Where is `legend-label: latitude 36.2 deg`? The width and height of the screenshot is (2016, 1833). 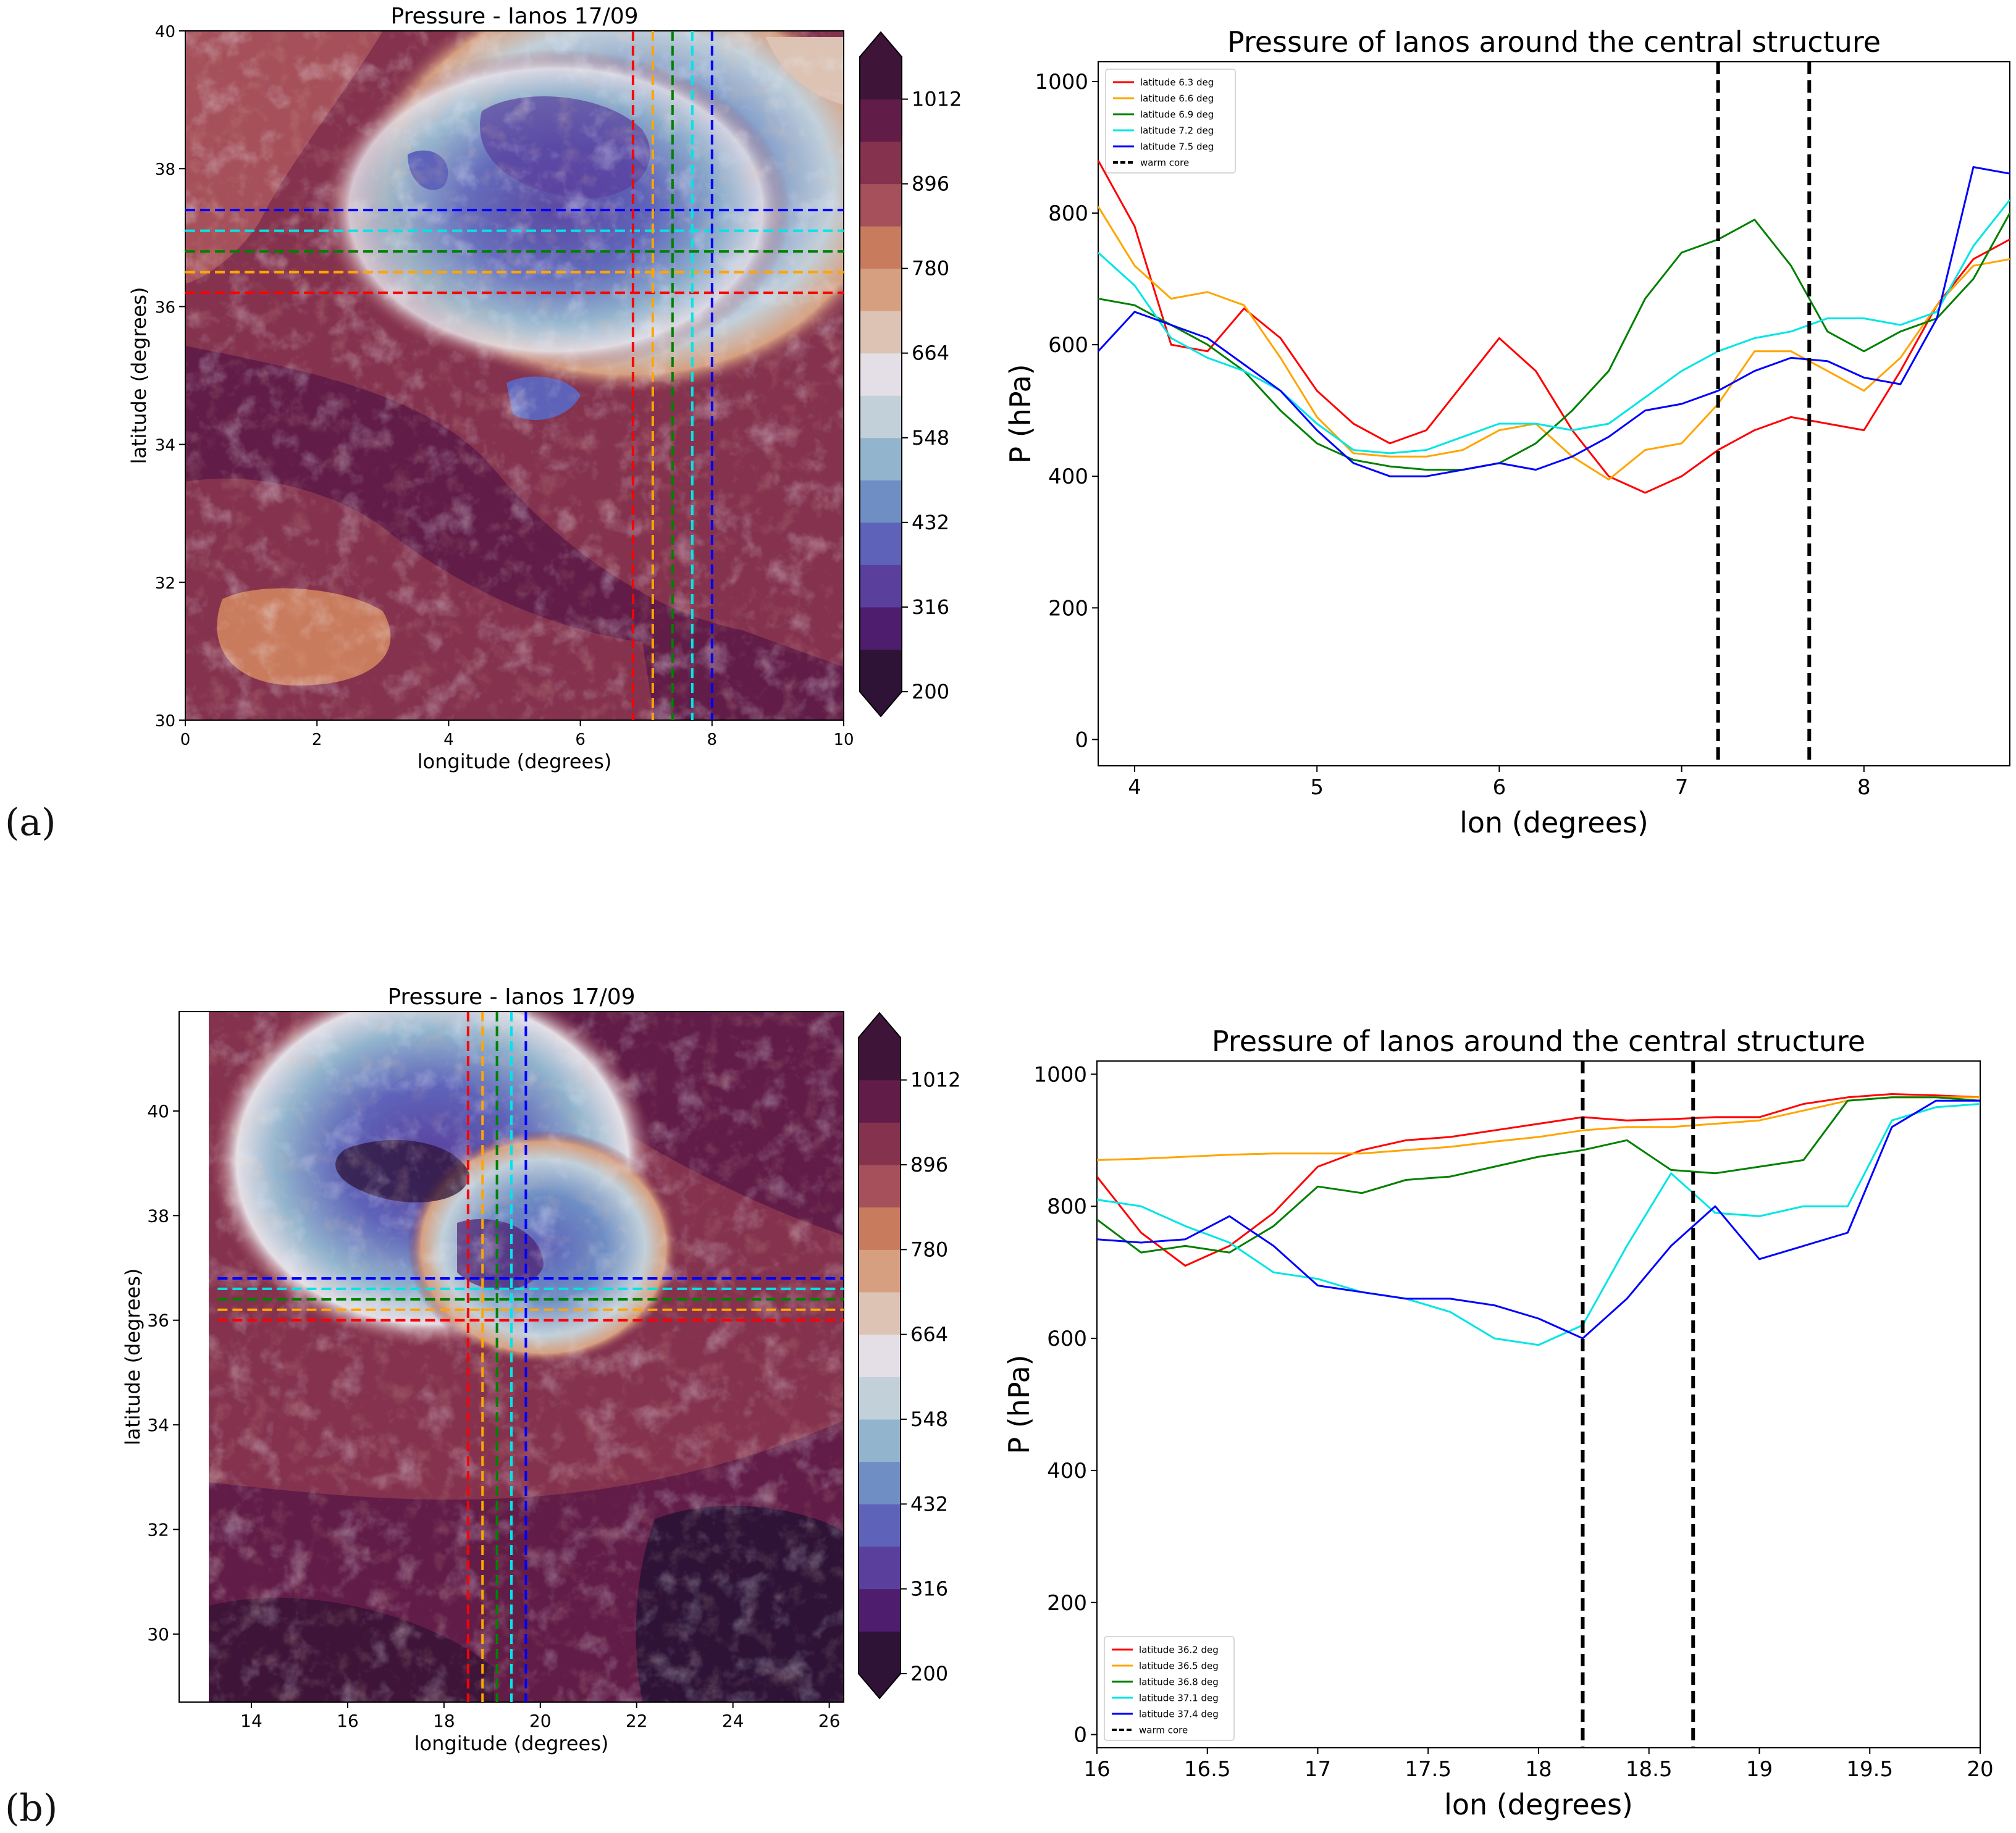 legend-label: latitude 36.2 deg is located at coordinates (1179, 1649).